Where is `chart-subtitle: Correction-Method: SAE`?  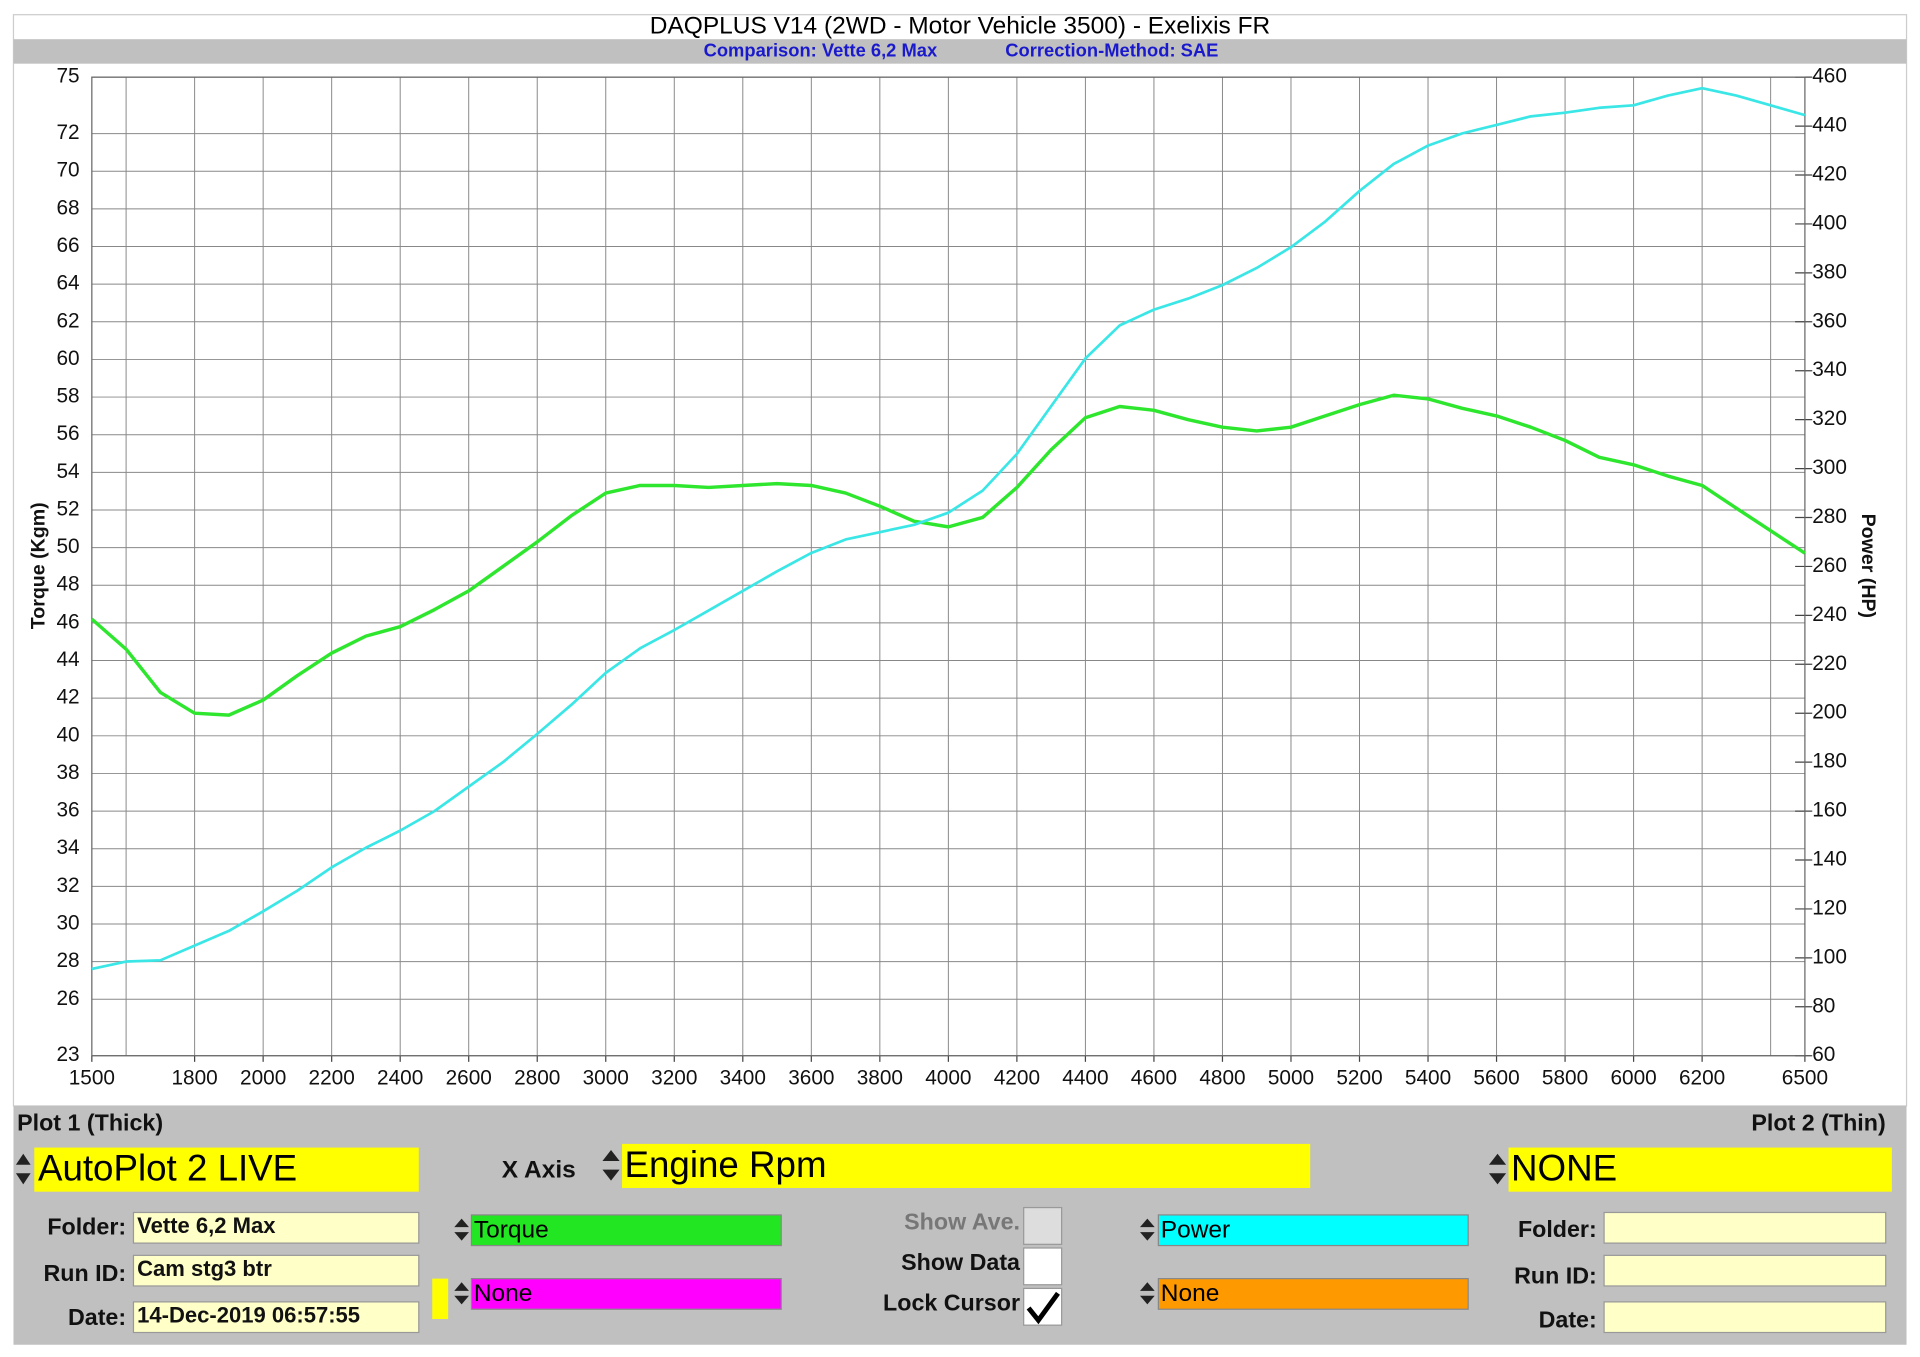 chart-subtitle: Correction-Method: SAE is located at coordinates (1111, 49).